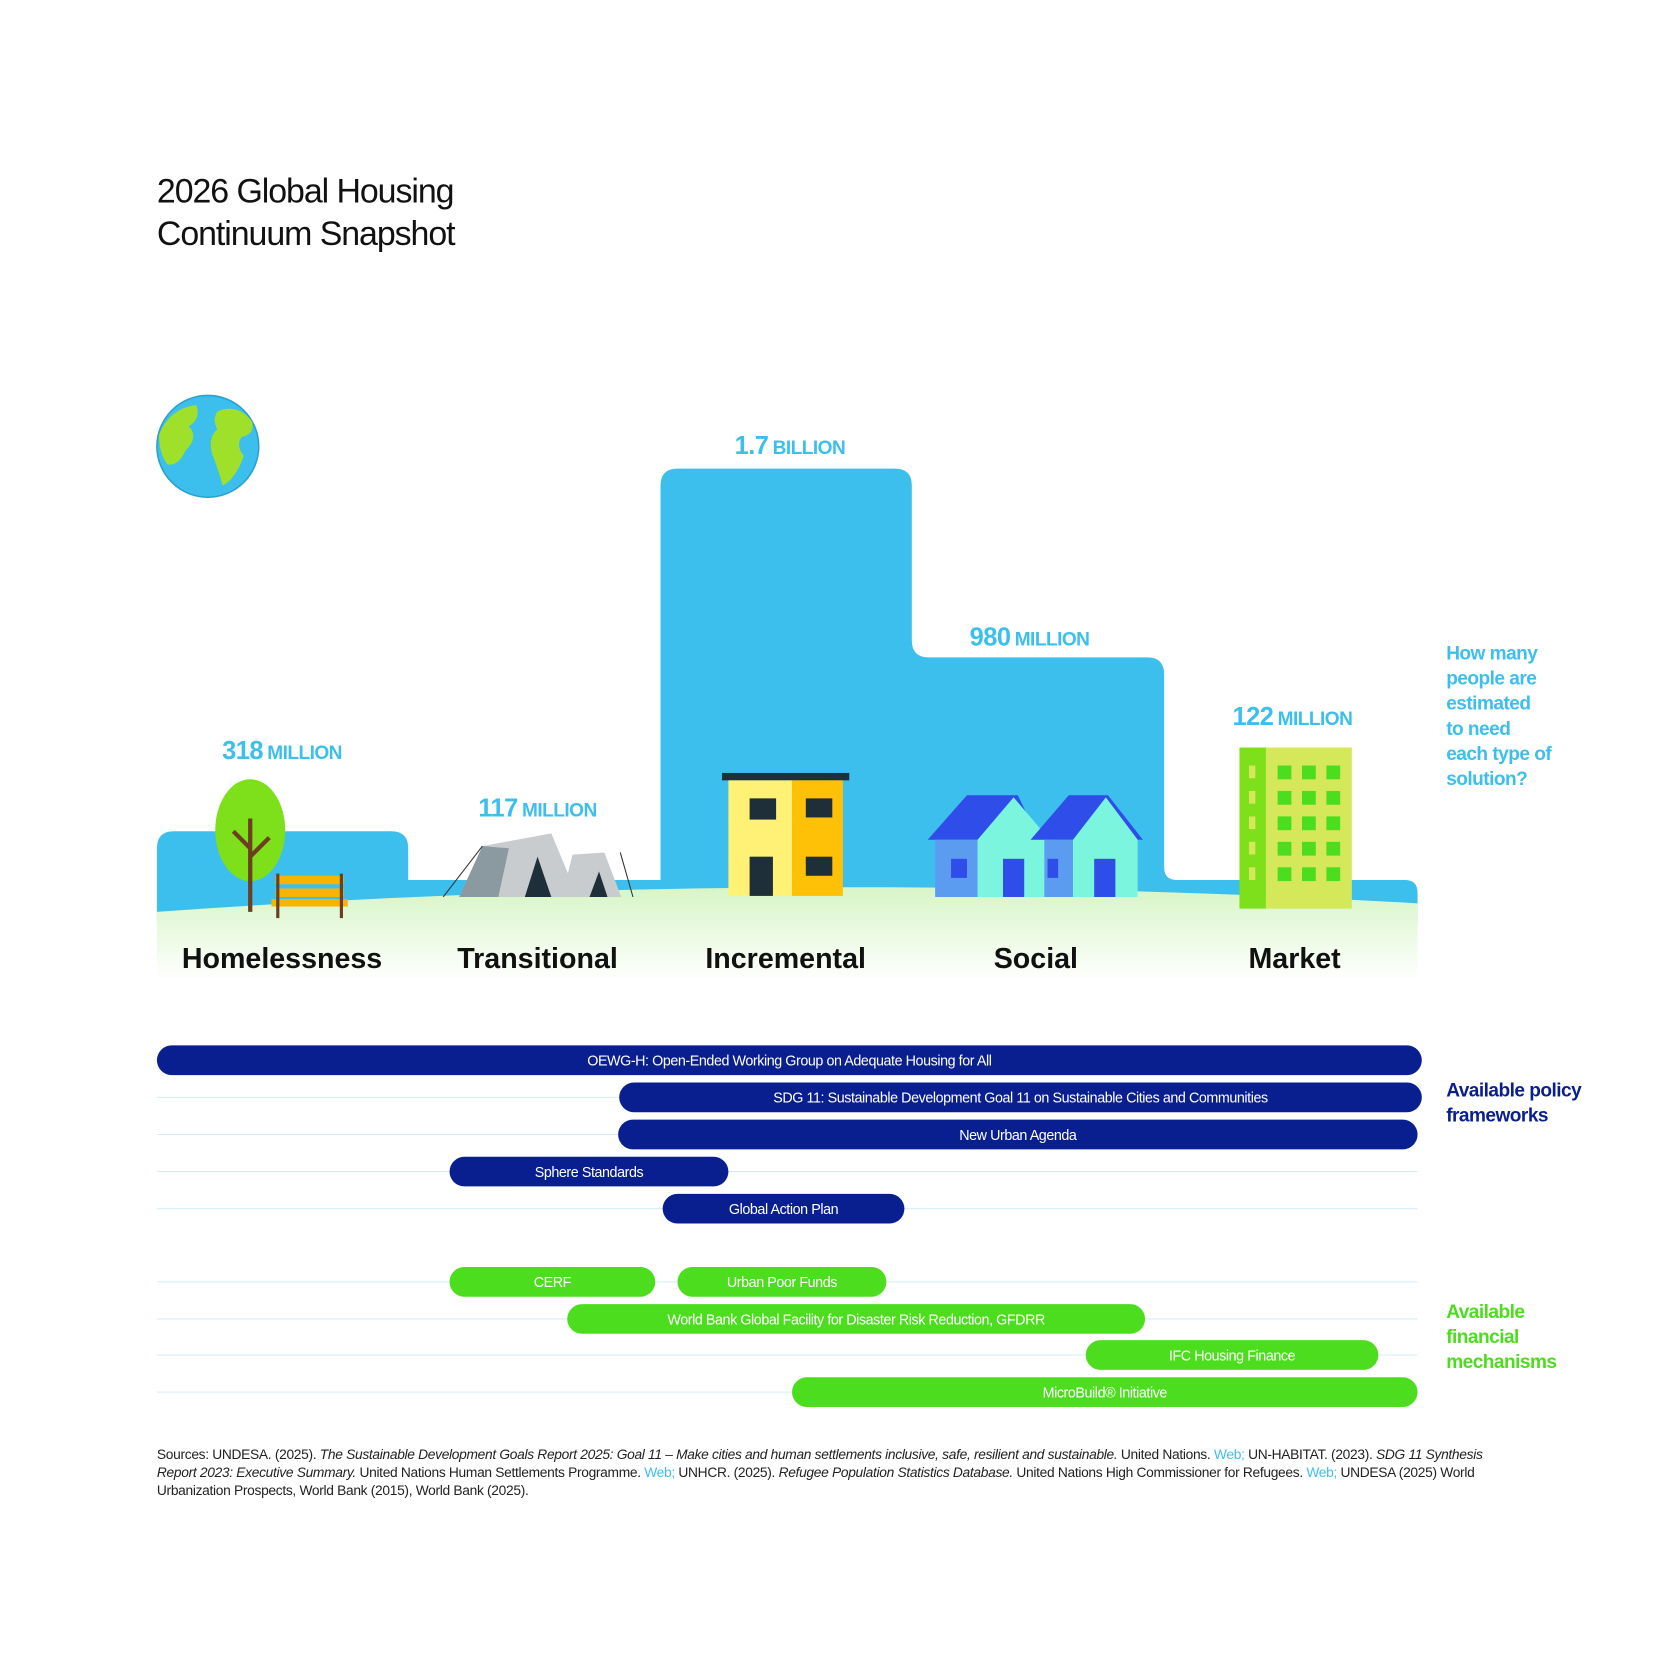 The image size is (1654, 1654). I want to click on bar-label: Global Action Plan, so click(784, 1210).